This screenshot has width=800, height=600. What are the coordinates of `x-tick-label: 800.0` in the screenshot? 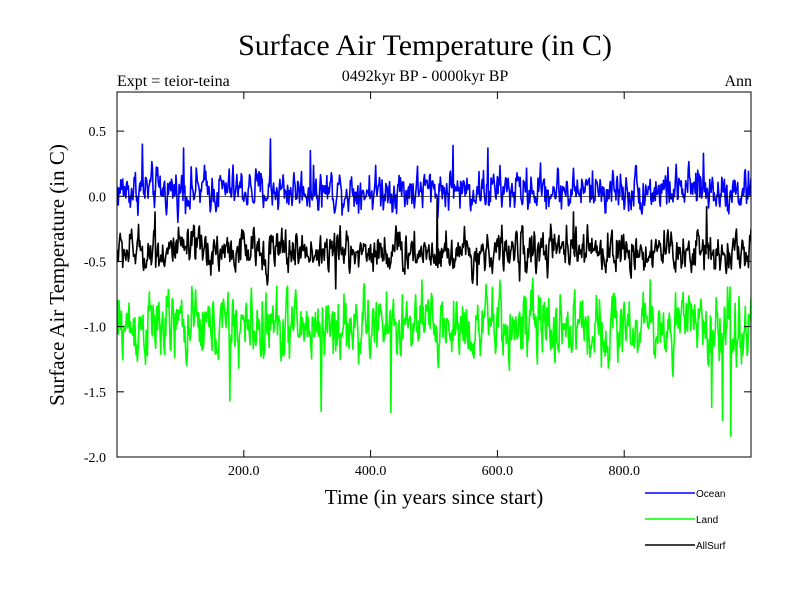 It's located at (624, 471).